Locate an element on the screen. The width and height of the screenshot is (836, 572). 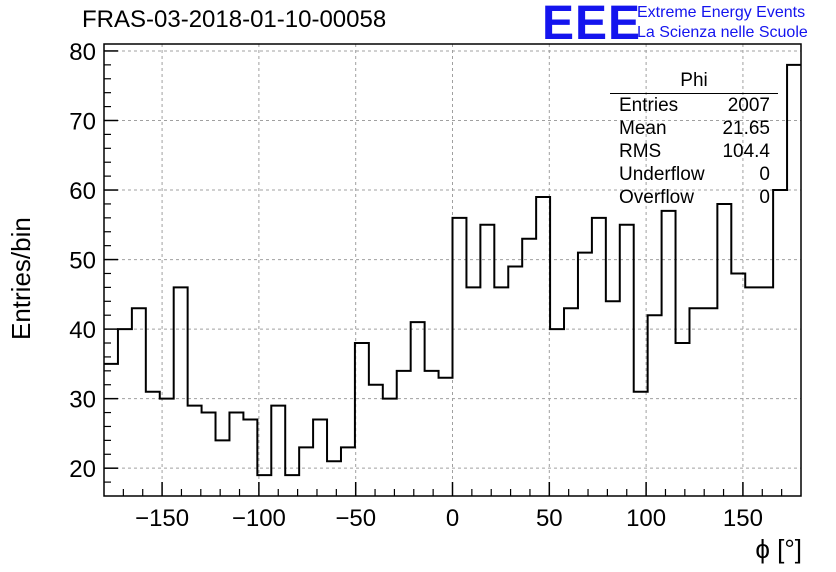
stats-label: Underflow is located at coordinates (662, 174).